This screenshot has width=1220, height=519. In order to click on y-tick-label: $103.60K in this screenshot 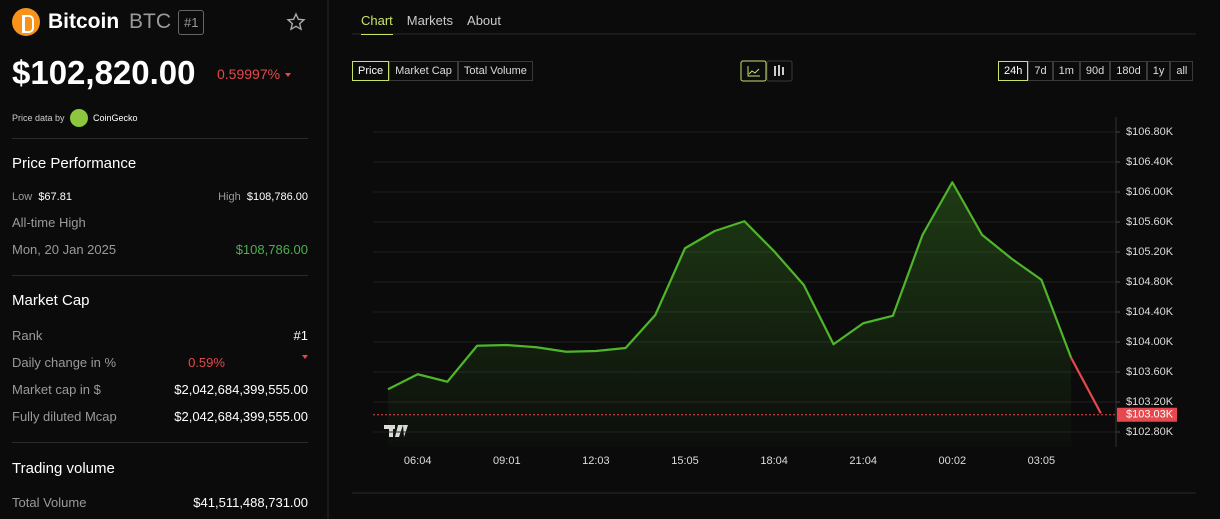, I will do `click(1150, 372)`.